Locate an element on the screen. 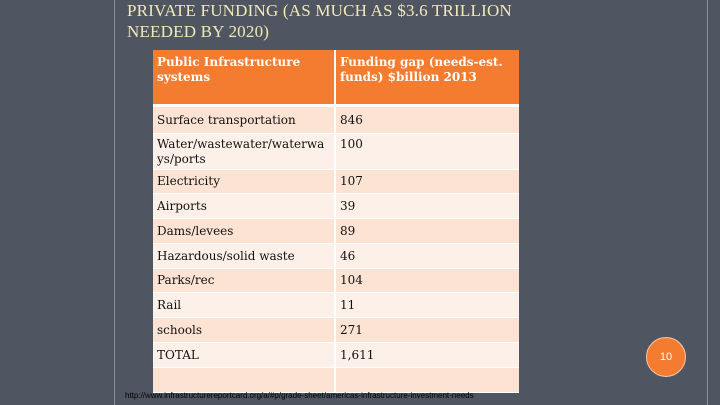  row-gap-cell: 39 is located at coordinates (427, 206).